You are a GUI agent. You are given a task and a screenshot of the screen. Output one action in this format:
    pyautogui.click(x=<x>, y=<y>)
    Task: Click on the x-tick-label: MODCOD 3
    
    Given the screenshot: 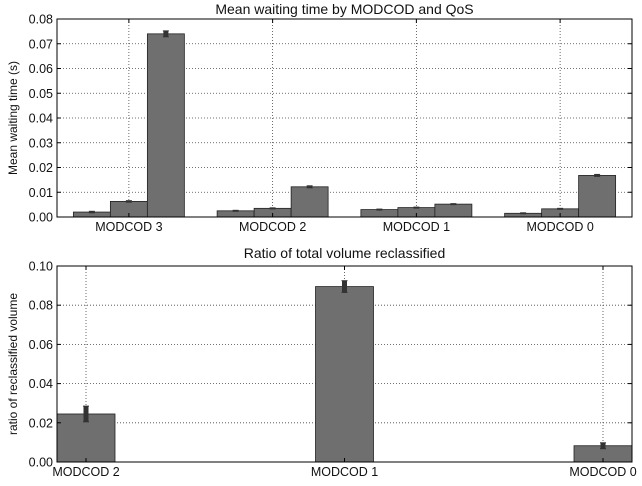 What is the action you would take?
    pyautogui.click(x=128, y=227)
    